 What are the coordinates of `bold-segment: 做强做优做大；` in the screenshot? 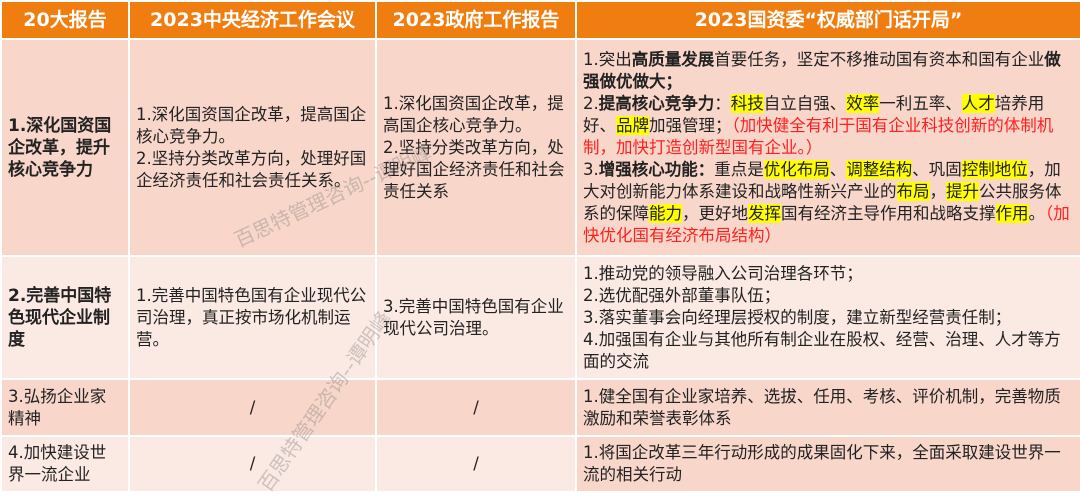 It's located at (822, 70).